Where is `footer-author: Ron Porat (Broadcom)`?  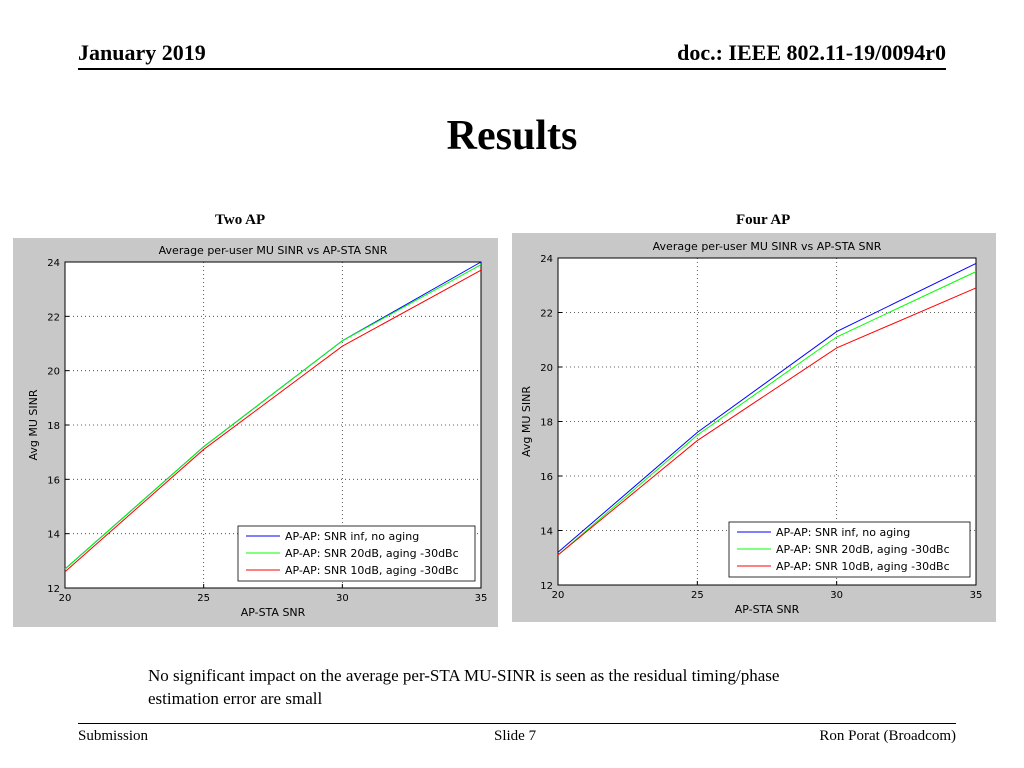
footer-author: Ron Porat (Broadcom) is located at coordinates (887, 736).